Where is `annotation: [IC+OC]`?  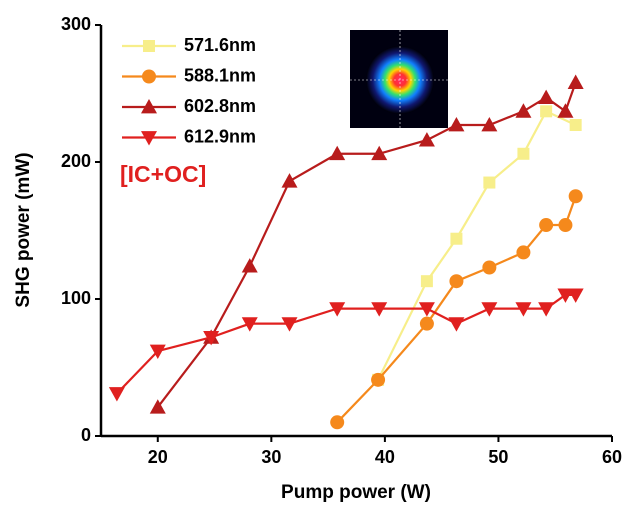 annotation: [IC+OC] is located at coordinates (163, 174).